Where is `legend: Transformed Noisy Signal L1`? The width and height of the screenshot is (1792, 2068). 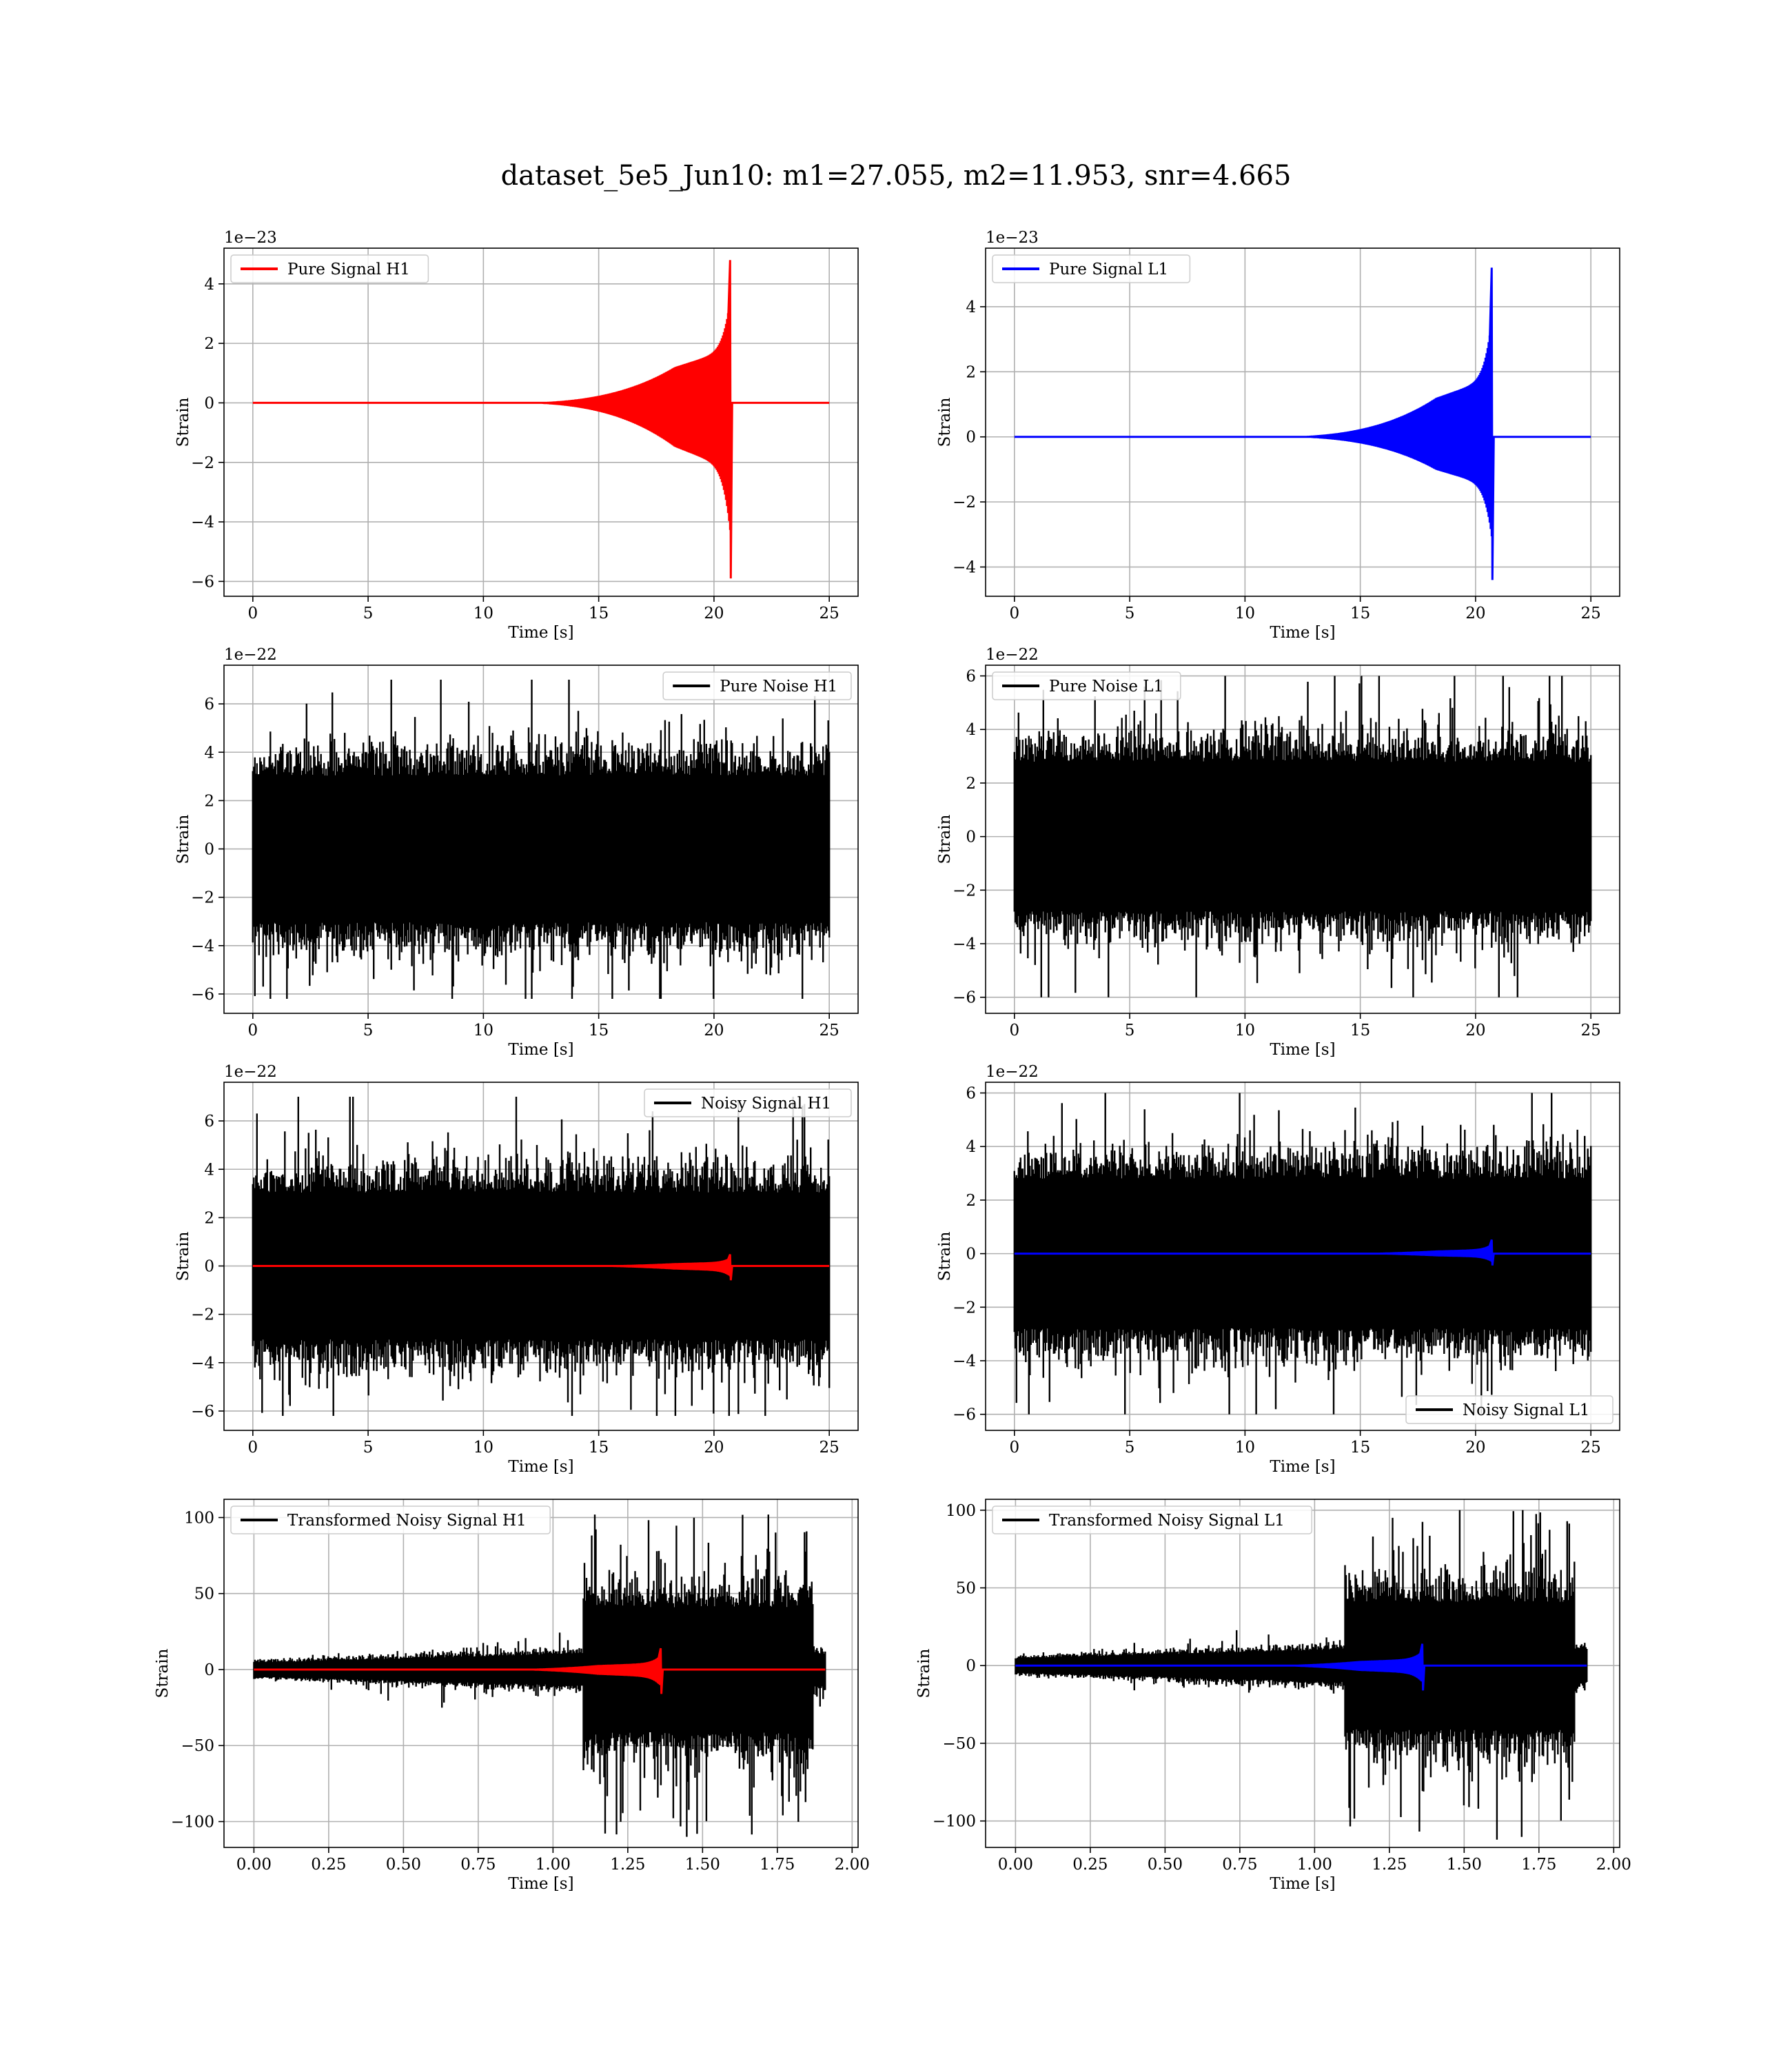 legend: Transformed Noisy Signal L1 is located at coordinates (1152, 1520).